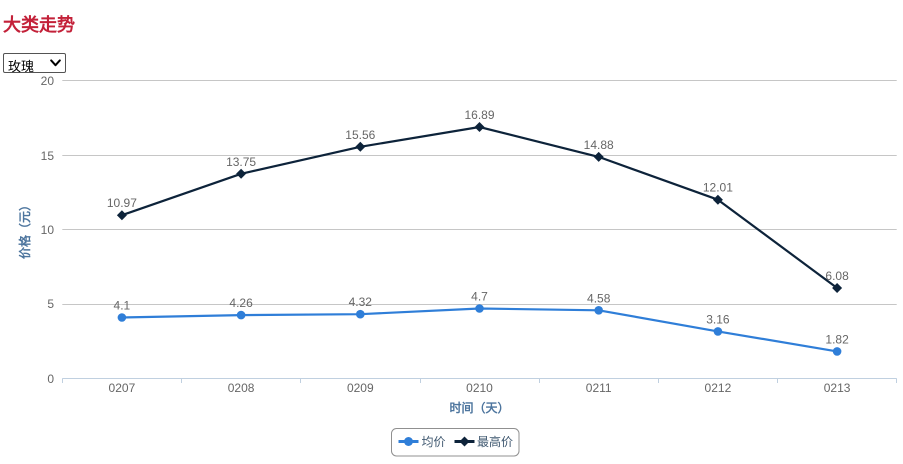 The image size is (903, 464). What do you see at coordinates (360, 135) in the screenshot?
I see `svg-text: 15.56` at bounding box center [360, 135].